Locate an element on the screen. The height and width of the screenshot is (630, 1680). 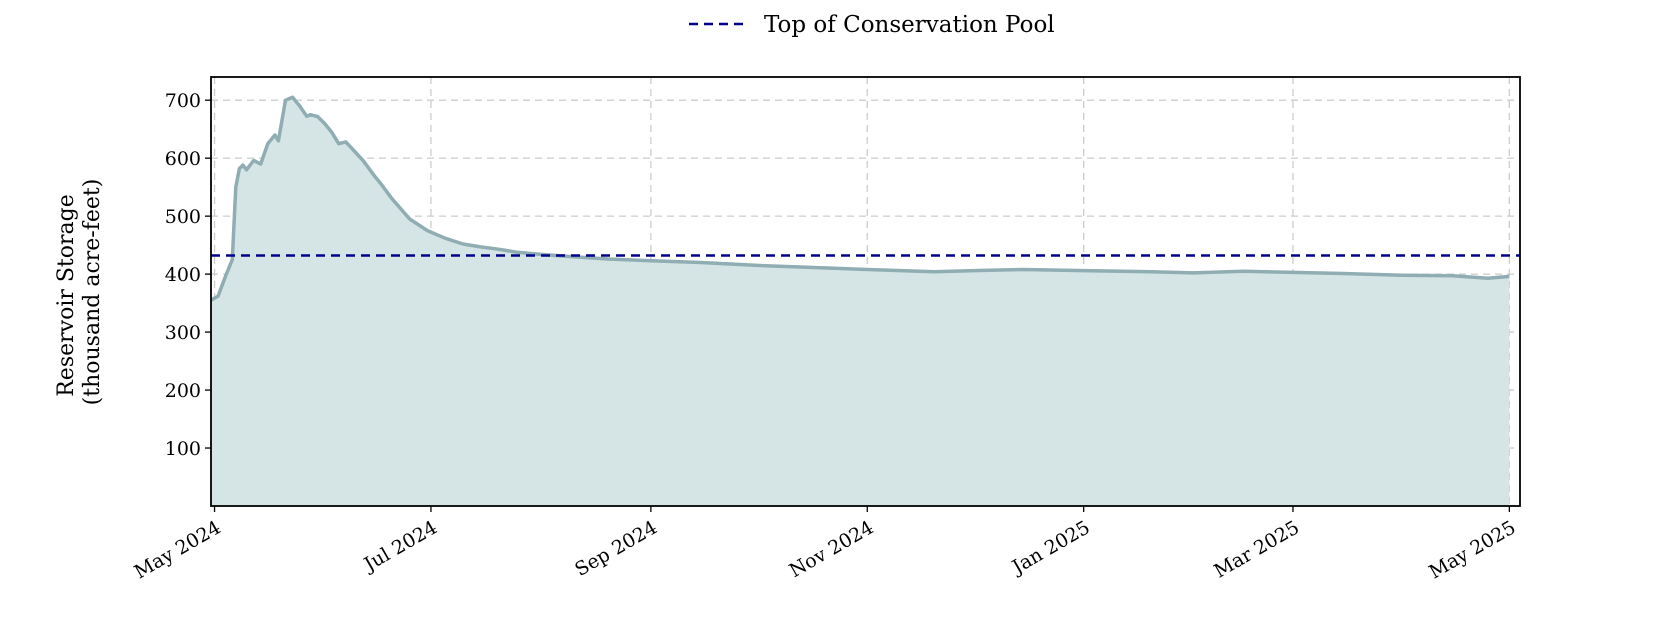
legend: Top of Conservation Pool is located at coordinates (872, 25).